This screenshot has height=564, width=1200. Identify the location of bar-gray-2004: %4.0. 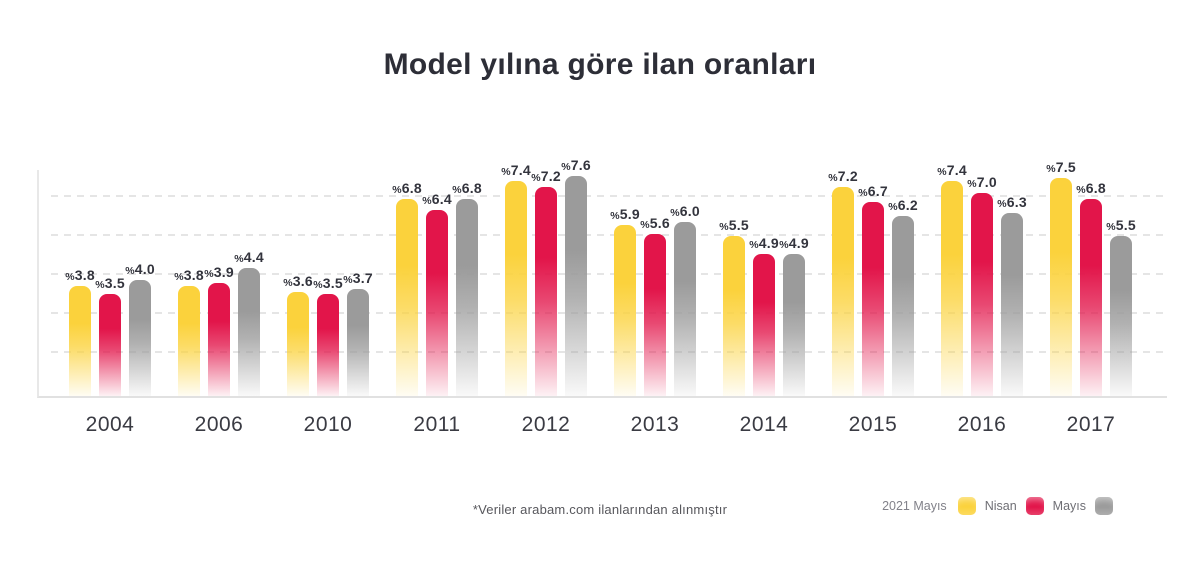
(140, 328).